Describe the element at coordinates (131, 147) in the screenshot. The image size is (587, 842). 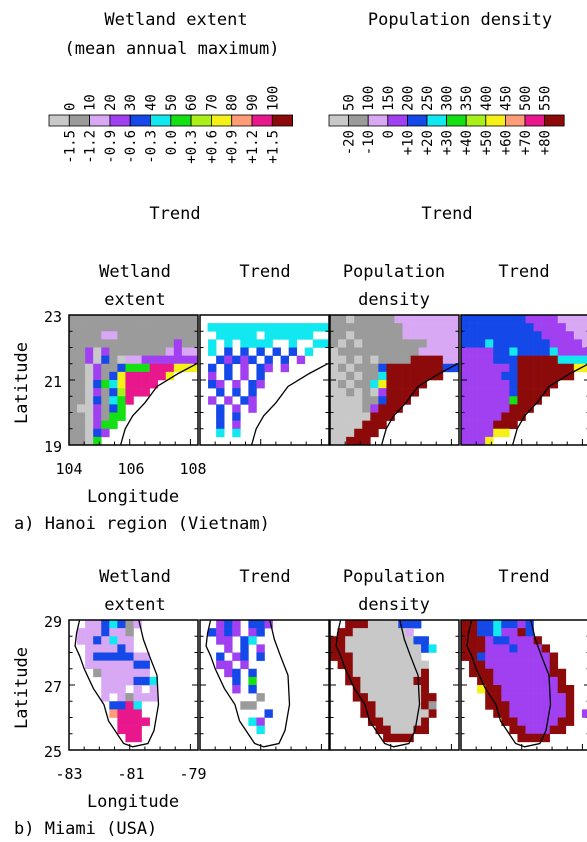
I see `wetland-bottom-tick-label: -0.6` at that location.